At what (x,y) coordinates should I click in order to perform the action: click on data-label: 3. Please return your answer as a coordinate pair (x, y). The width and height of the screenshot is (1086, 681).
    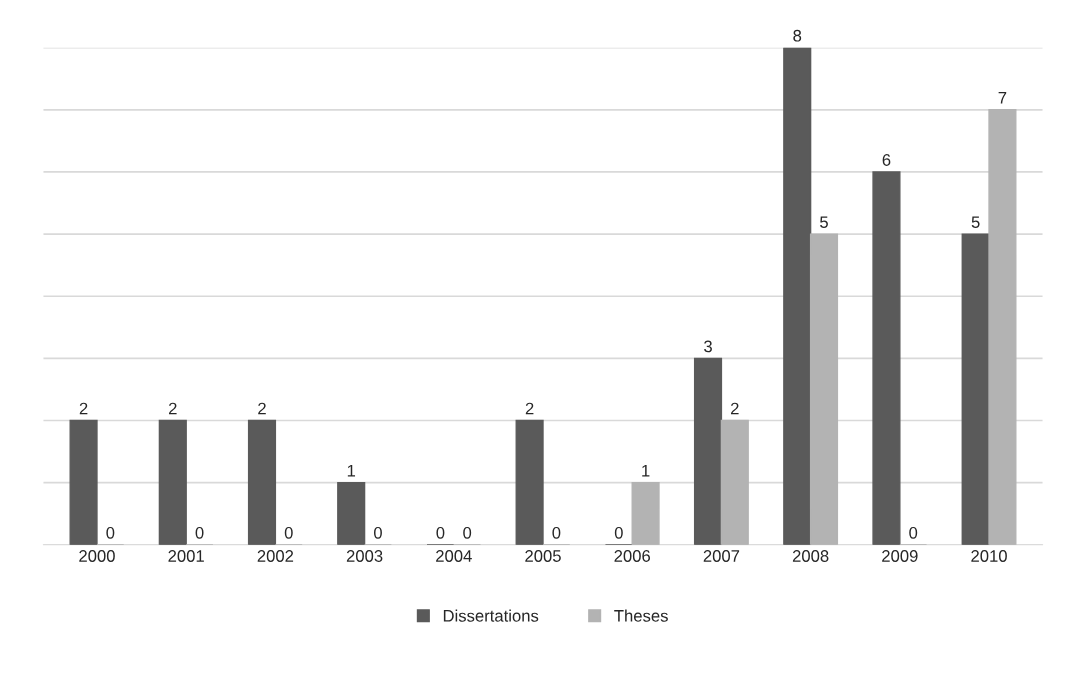
    Looking at the image, I should click on (708, 346).